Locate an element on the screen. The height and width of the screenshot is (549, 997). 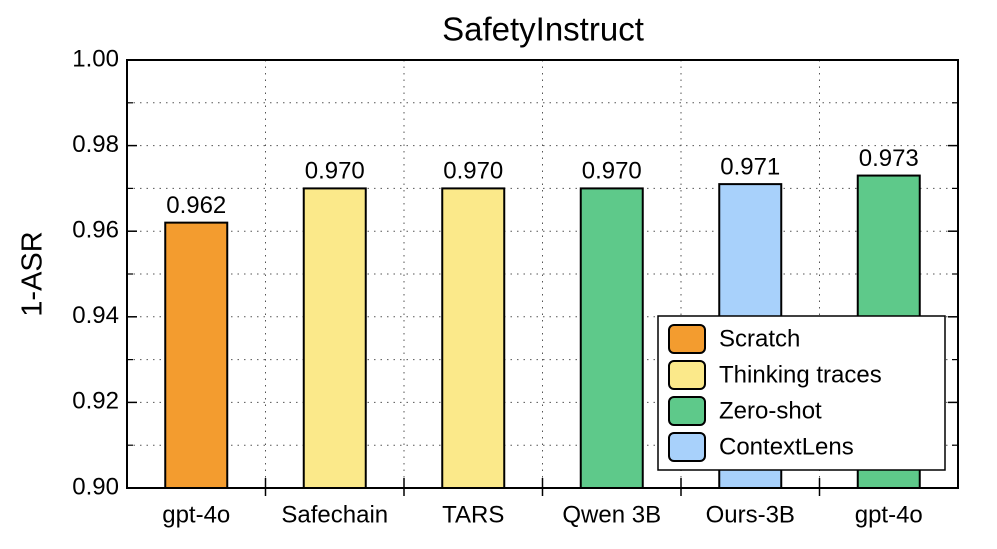
y-tick-label: 0.90 is located at coordinates (95, 486).